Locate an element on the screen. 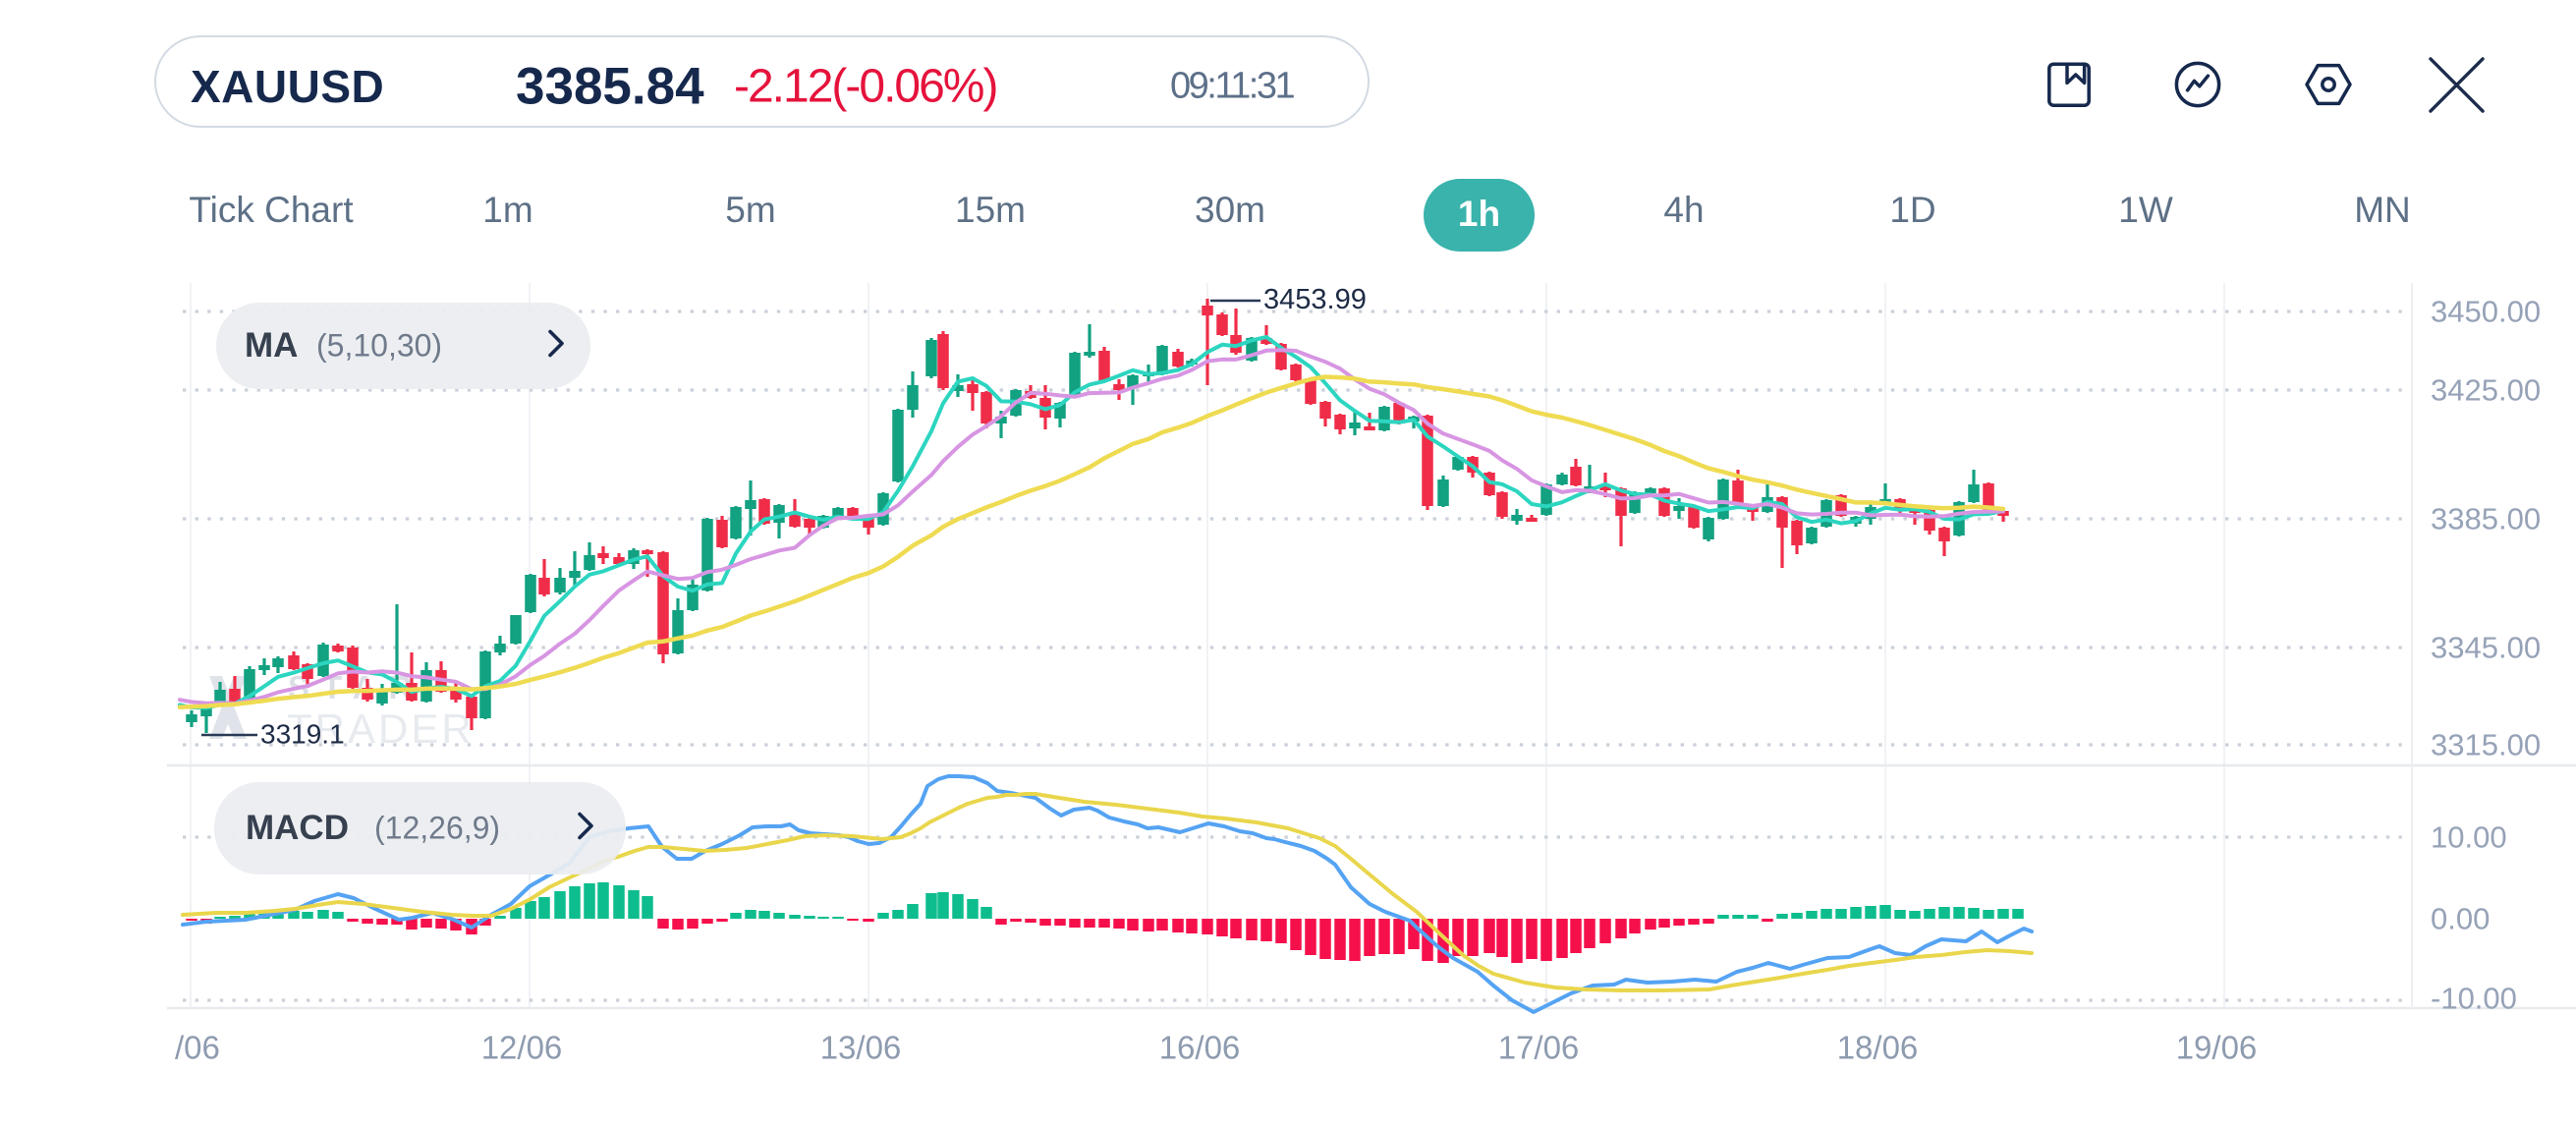  svg-text: 17/06 is located at coordinates (1539, 1048).